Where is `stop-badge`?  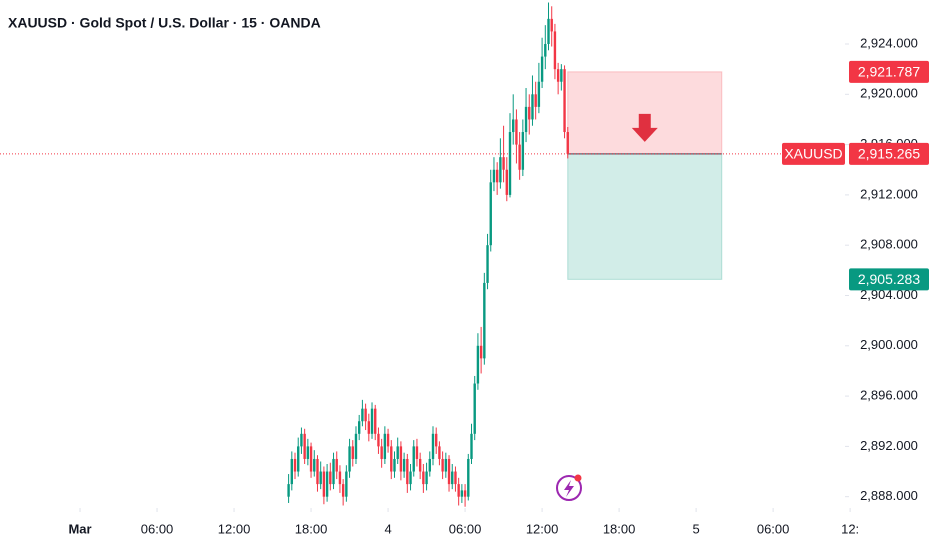 stop-badge is located at coordinates (889, 71).